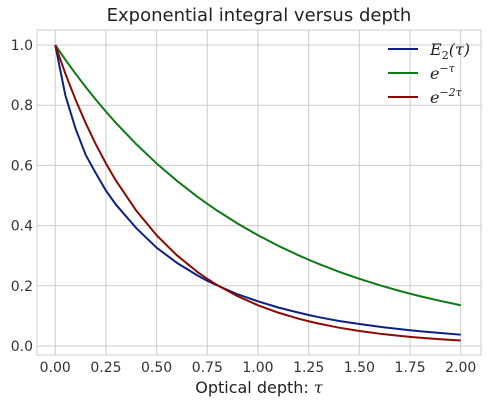 The height and width of the screenshot is (405, 488). Describe the element at coordinates (308, 368) in the screenshot. I see `x-tick-label: 1.25` at that location.